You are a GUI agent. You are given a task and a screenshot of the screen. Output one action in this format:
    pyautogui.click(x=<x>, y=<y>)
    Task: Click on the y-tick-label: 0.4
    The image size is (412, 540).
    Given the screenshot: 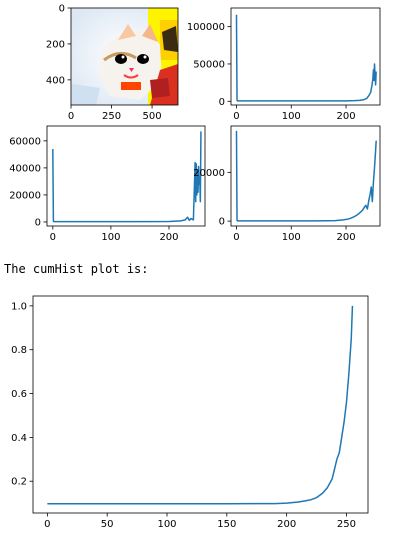 What is the action you would take?
    pyautogui.click(x=19, y=438)
    